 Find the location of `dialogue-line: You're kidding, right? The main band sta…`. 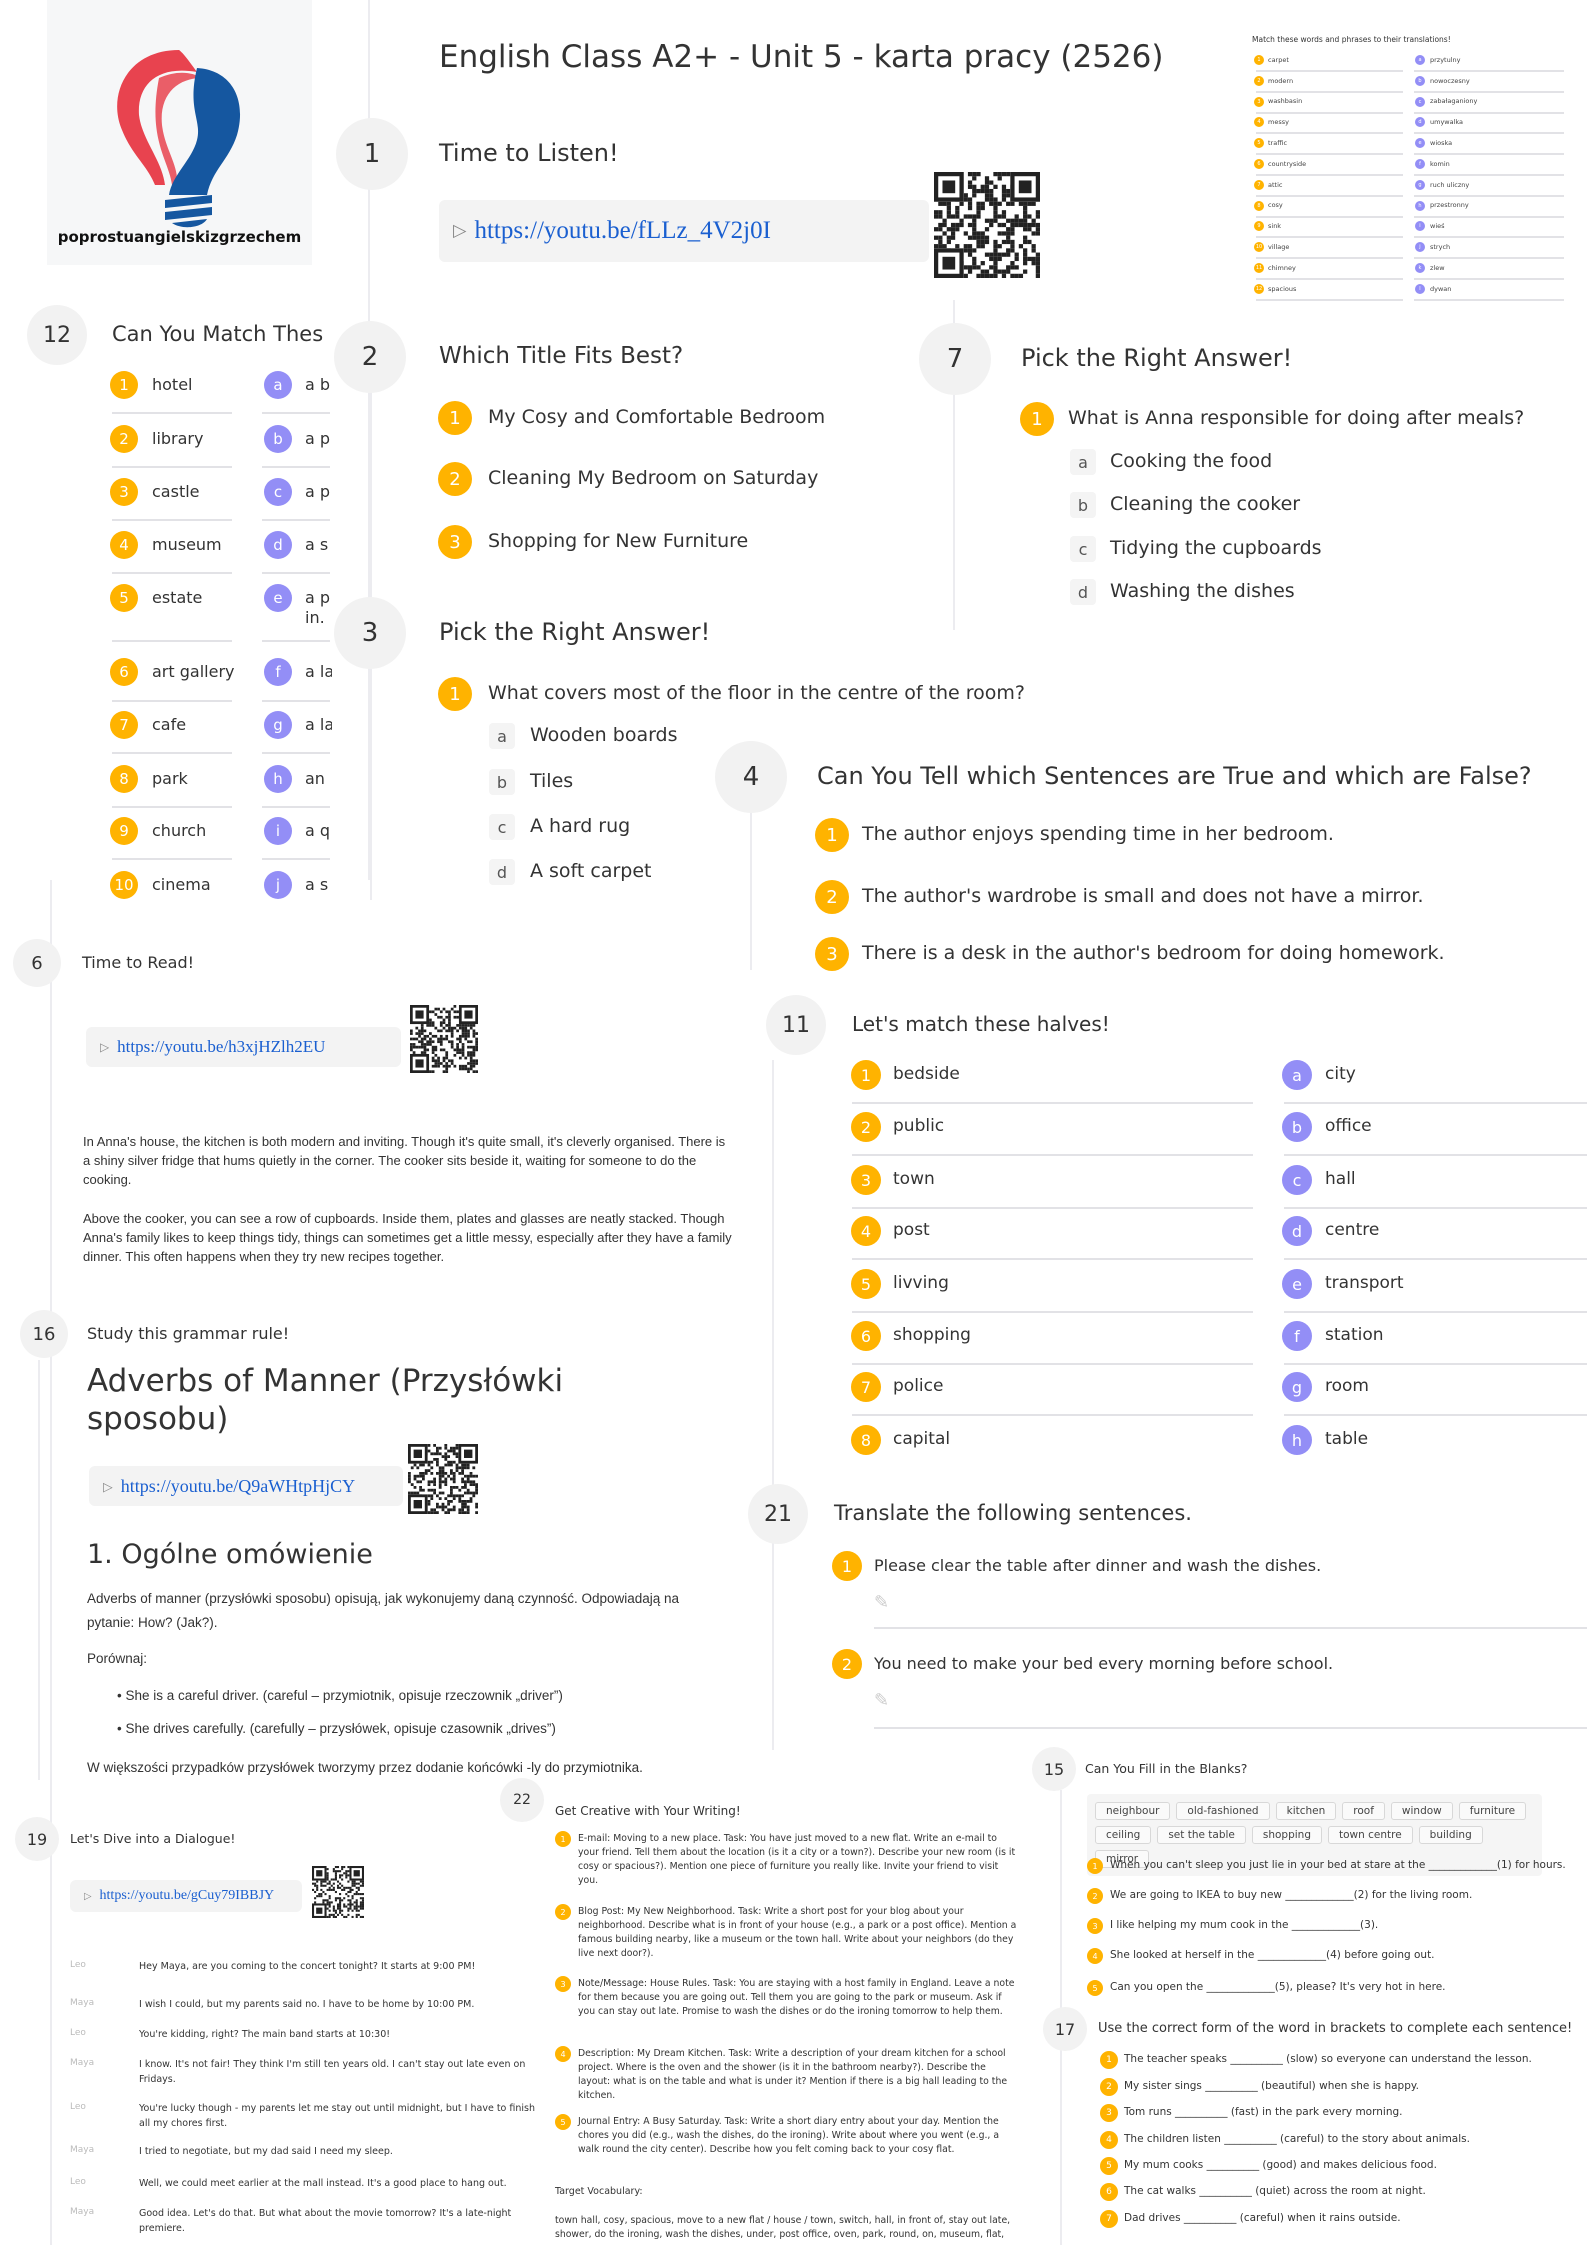

dialogue-line: You're kidding, right? The main band sta… is located at coordinates (265, 2034).